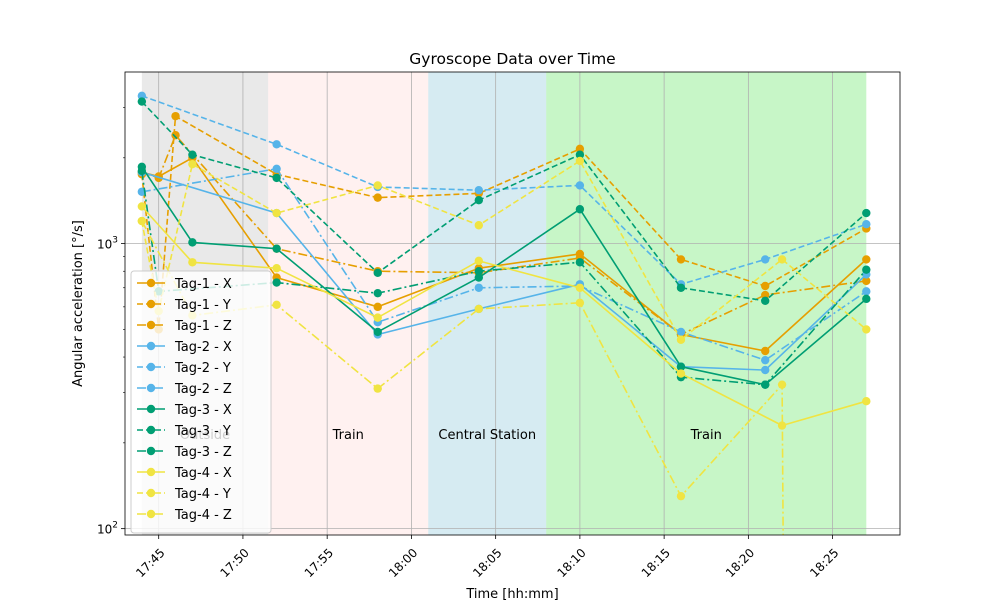 The image size is (1000, 600). What do you see at coordinates (150, 563) in the screenshot?
I see `x-tick-label-0: 17:45` at bounding box center [150, 563].